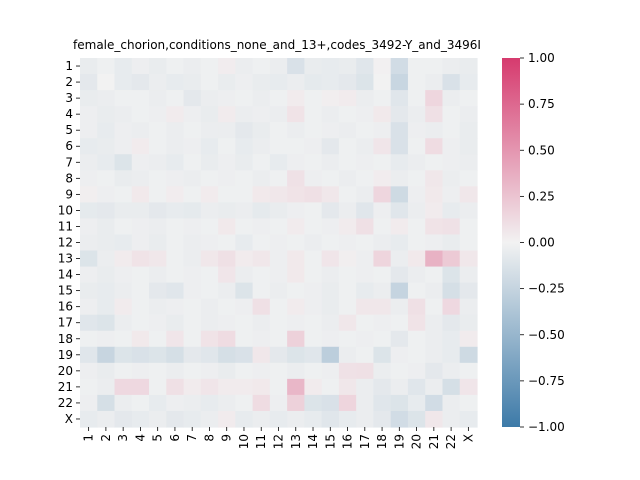 The width and height of the screenshot is (640, 480). What do you see at coordinates (69, 130) in the screenshot?
I see `y-tick-label: 5` at bounding box center [69, 130].